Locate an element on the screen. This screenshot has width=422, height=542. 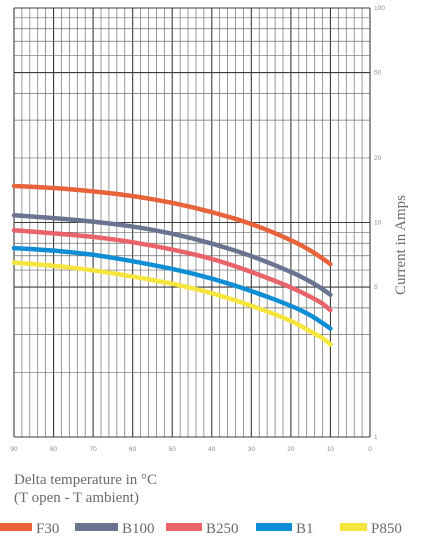
legend-label-b100: B100 is located at coordinates (138, 529).